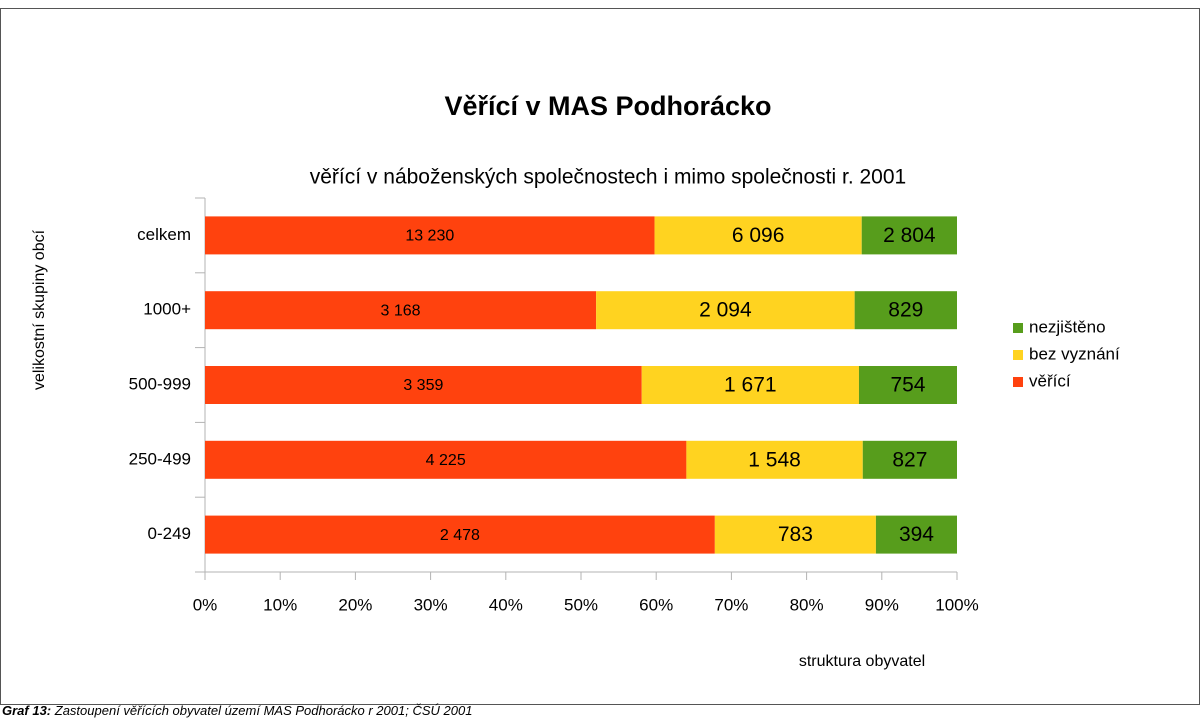 This screenshot has height=719, width=1204. Describe the element at coordinates (205, 604) in the screenshot. I see `x-tick-label: 0%` at that location.